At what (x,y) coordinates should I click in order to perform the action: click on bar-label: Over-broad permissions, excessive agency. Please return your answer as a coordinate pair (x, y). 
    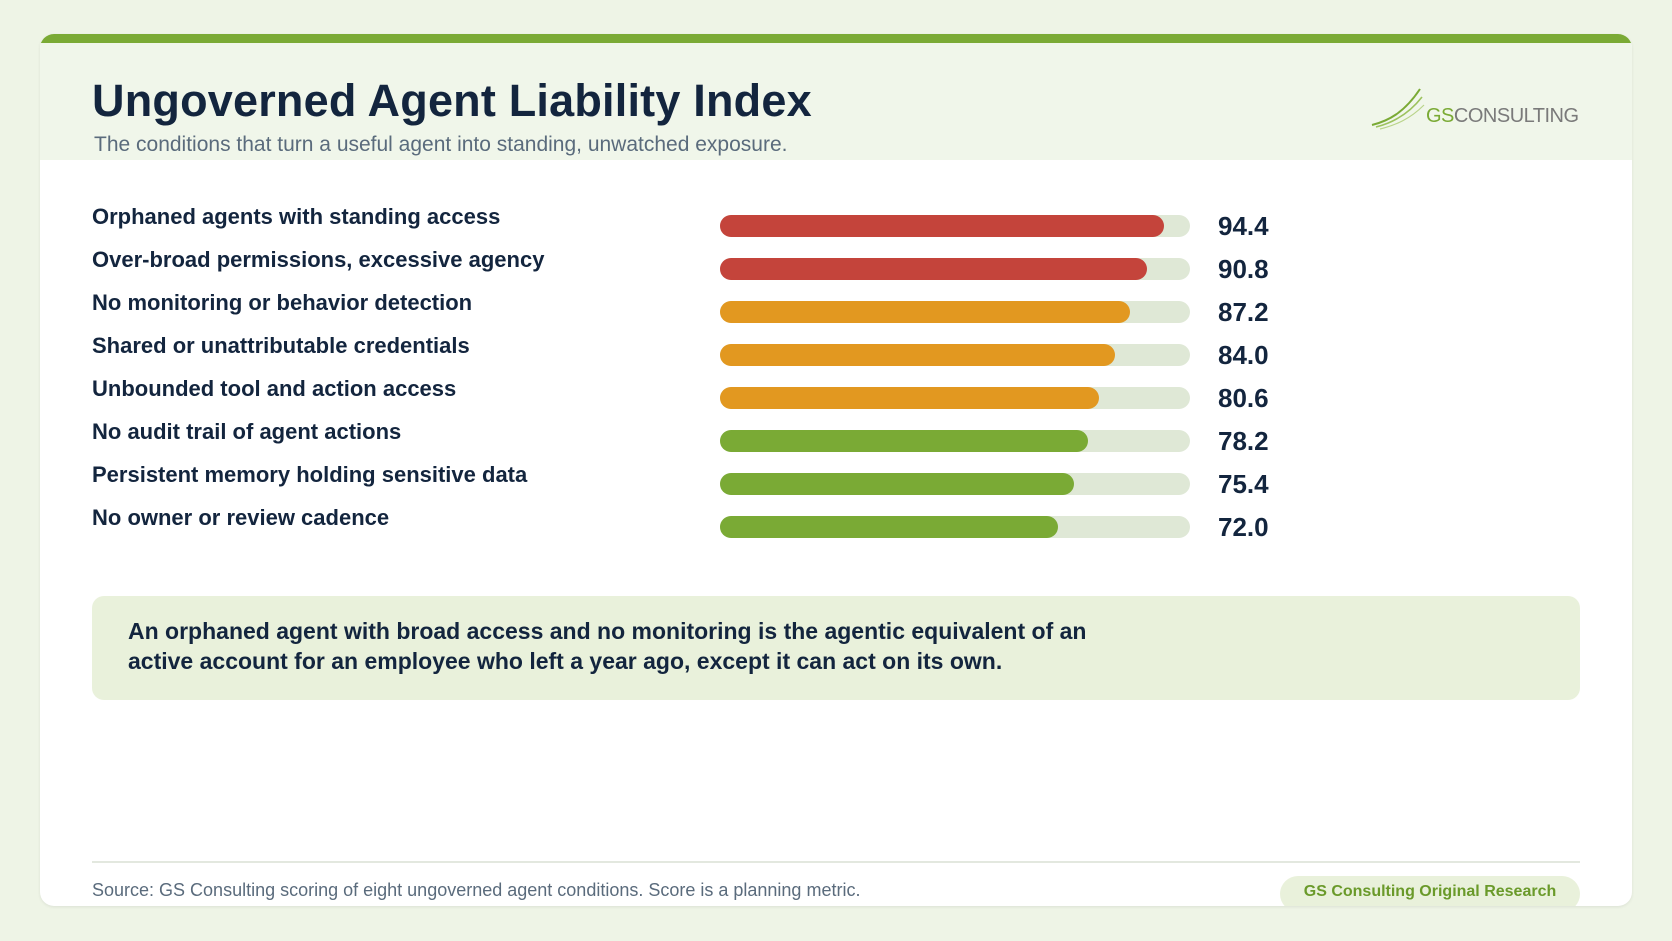
    Looking at the image, I should click on (318, 259).